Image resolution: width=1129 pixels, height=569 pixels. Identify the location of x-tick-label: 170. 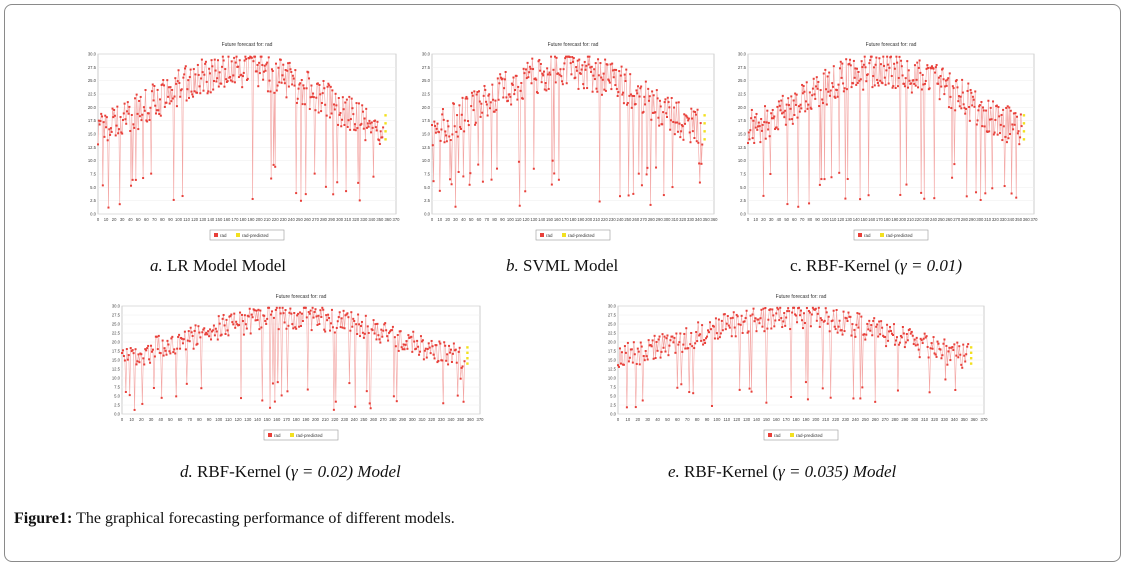
(787, 419).